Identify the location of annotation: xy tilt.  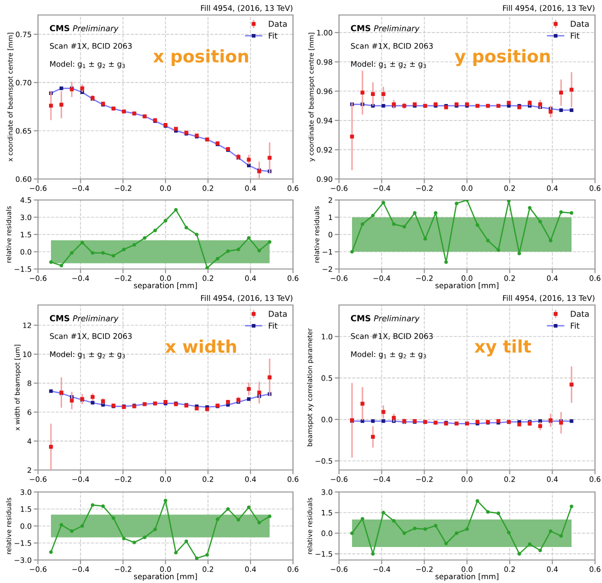
(502, 347).